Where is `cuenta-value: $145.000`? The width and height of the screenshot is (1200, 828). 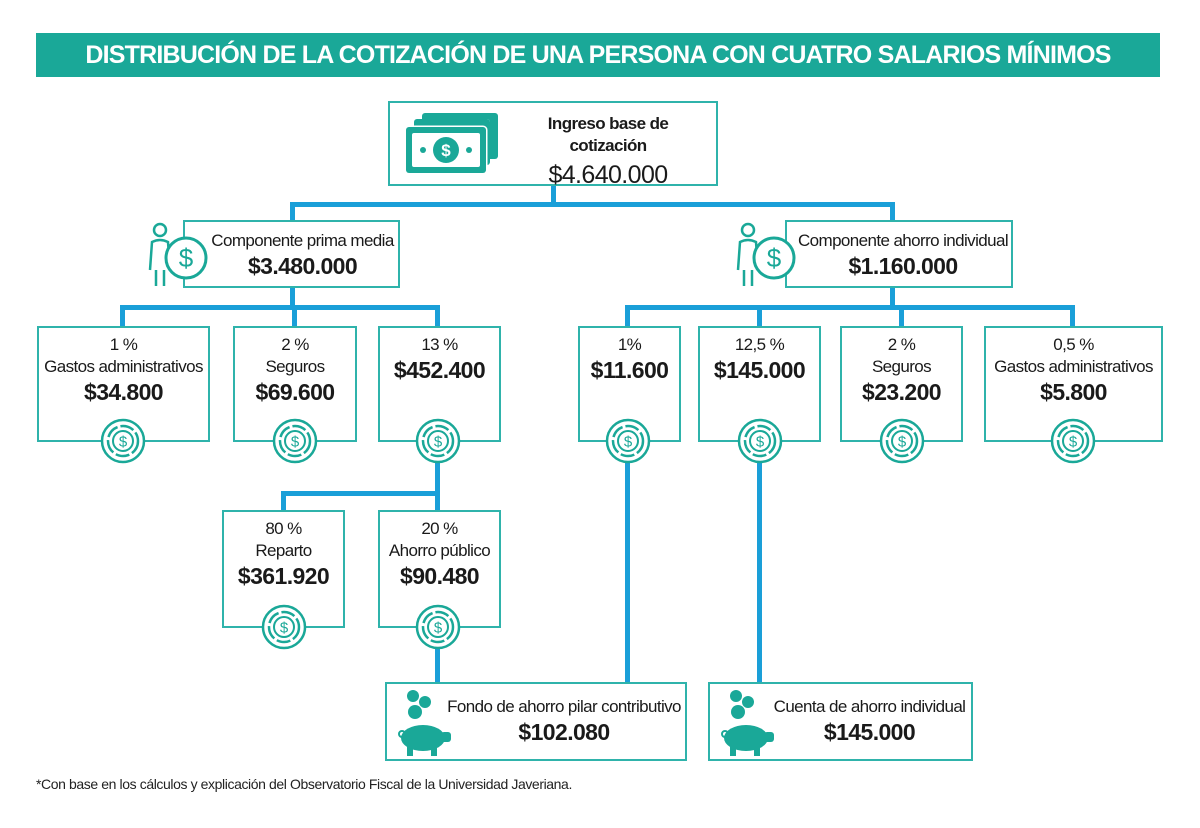
cuenta-value: $145.000 is located at coordinates (869, 732).